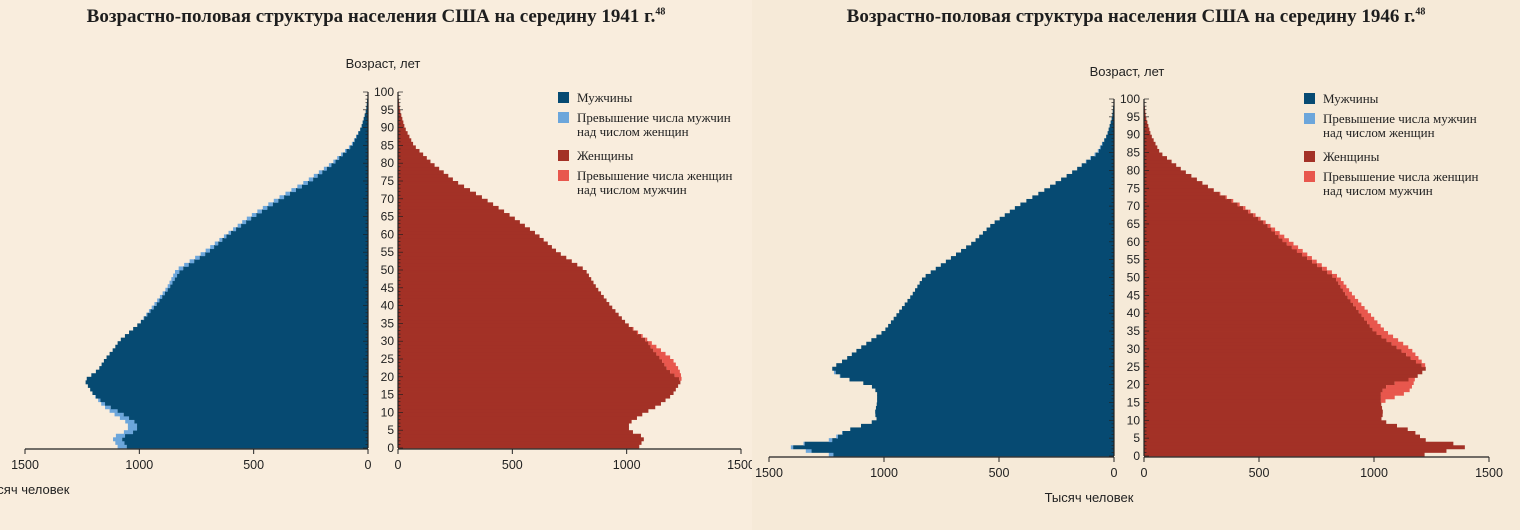  Describe the element at coordinates (605, 97) in the screenshot. I see `legend-label: Мужчины` at that location.